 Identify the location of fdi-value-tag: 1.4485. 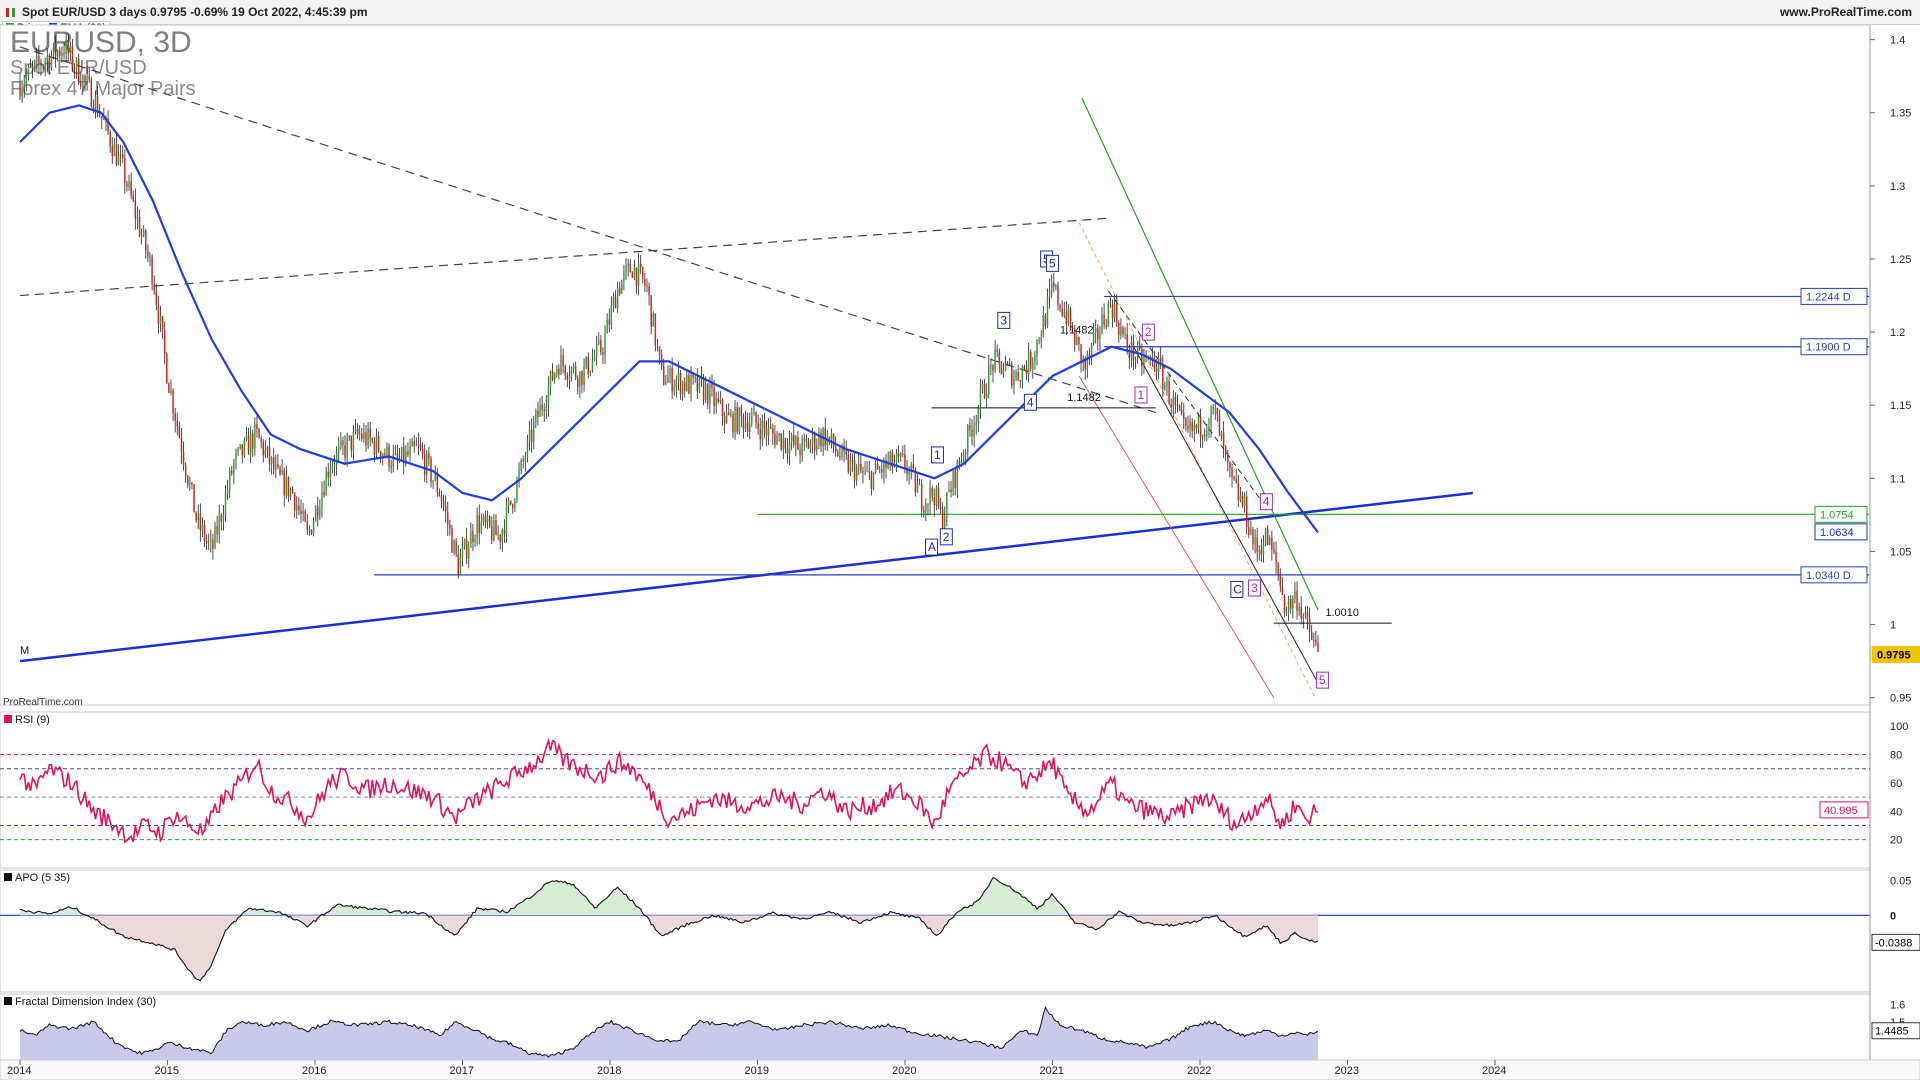
(1895, 1031).